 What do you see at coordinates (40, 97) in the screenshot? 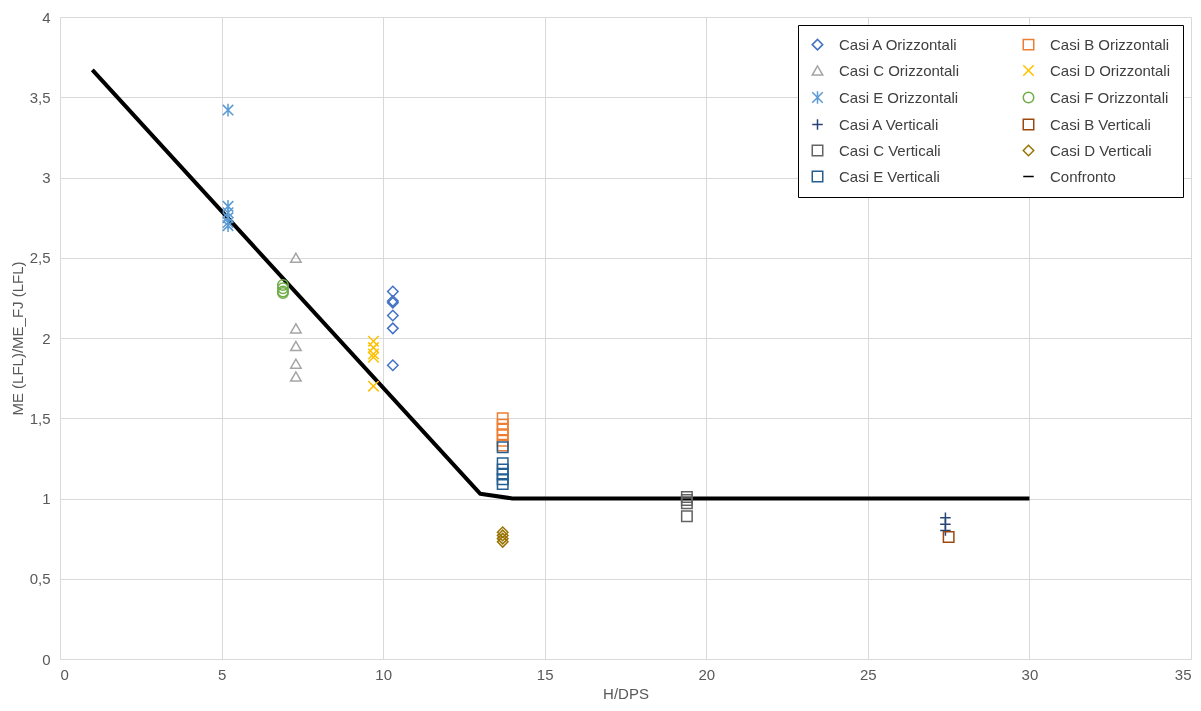
I see `y-tick-label: 3,5` at bounding box center [40, 97].